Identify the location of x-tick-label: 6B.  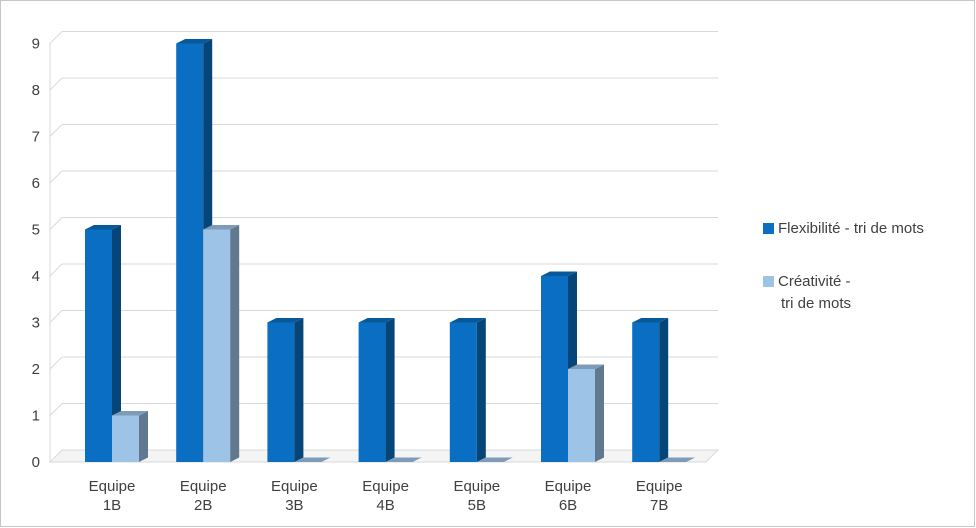
(568, 505).